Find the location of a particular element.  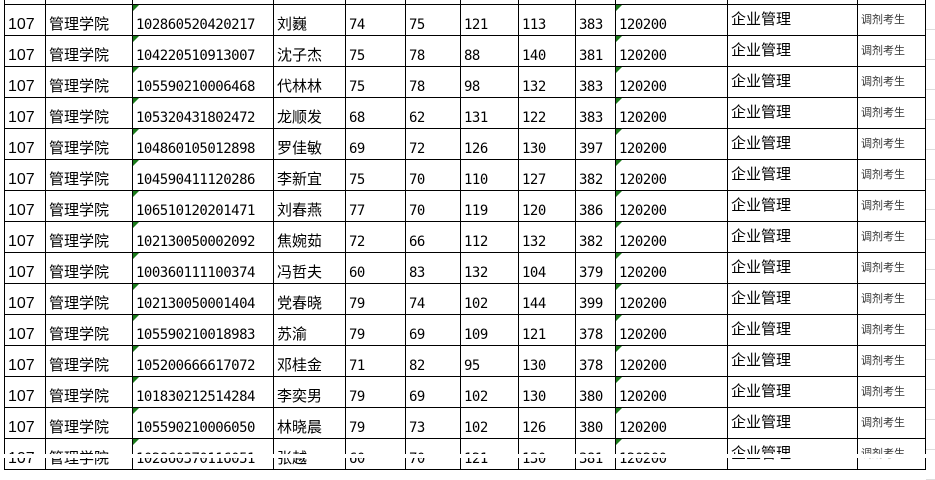

cell-score-math: 112 is located at coordinates (489, 237).